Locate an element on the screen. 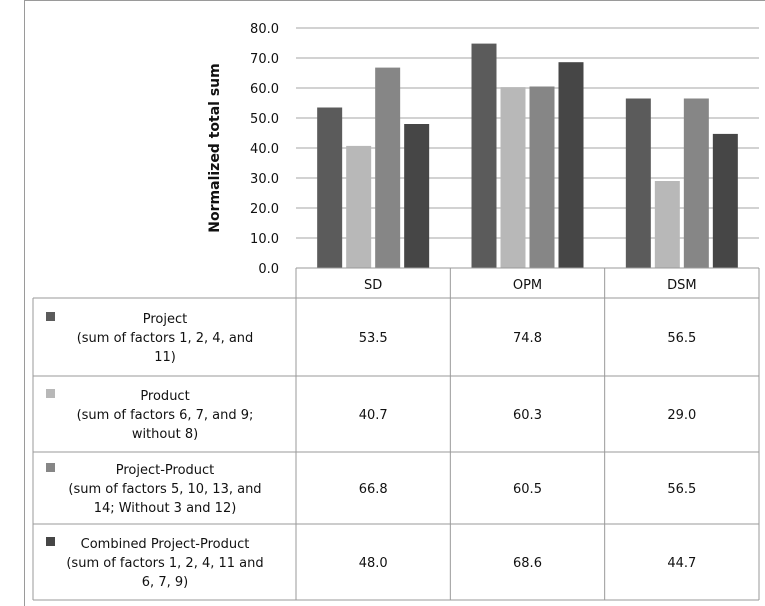 This screenshot has width=765, height=606. legend-label: Project-Product is located at coordinates (165, 470).